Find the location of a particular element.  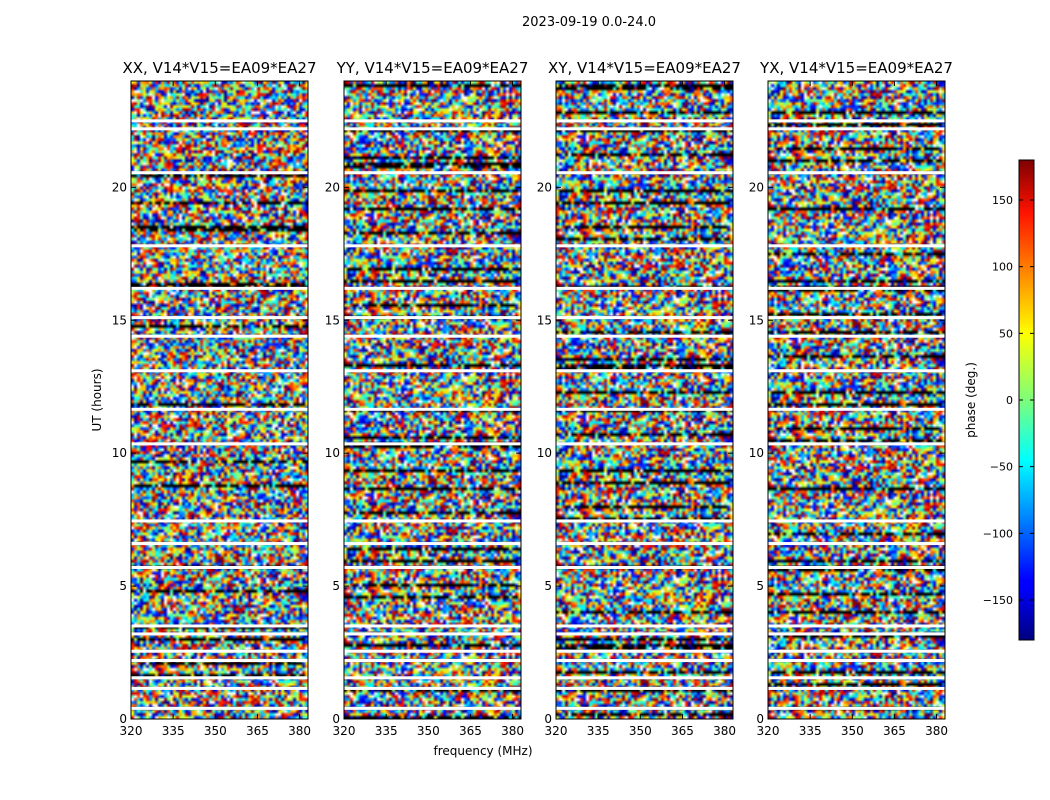

colorbar-tick-label: −100 is located at coordinates (998, 533).